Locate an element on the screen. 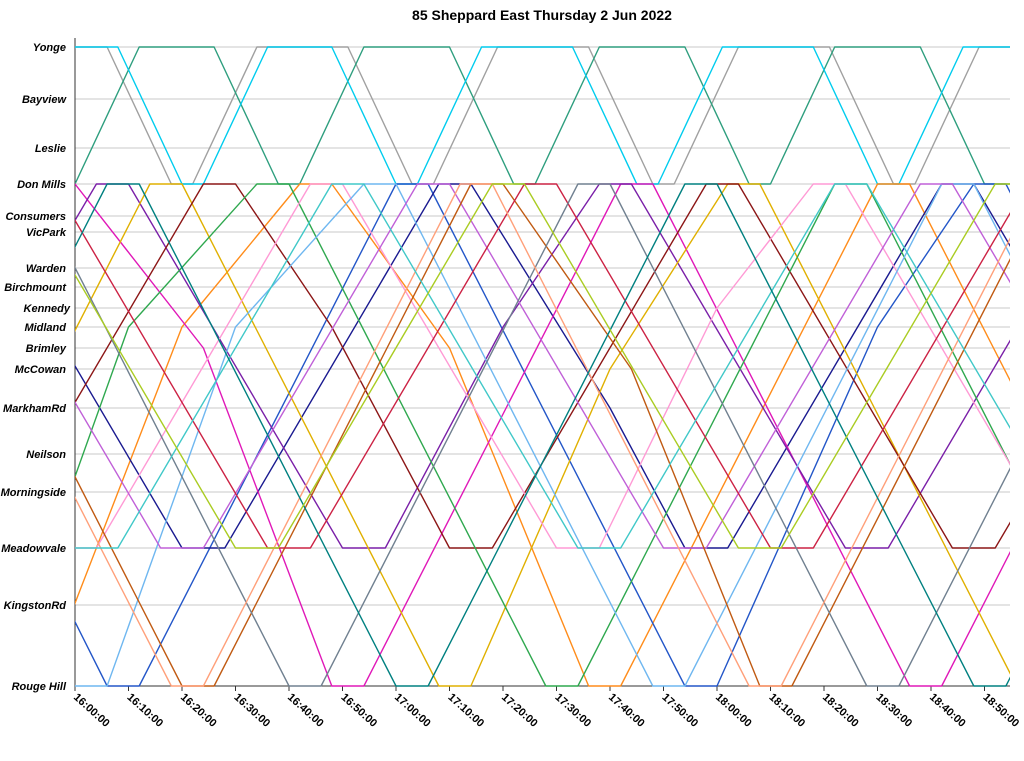 The image size is (1024, 761). station-label: Rouge Hill is located at coordinates (39, 687).